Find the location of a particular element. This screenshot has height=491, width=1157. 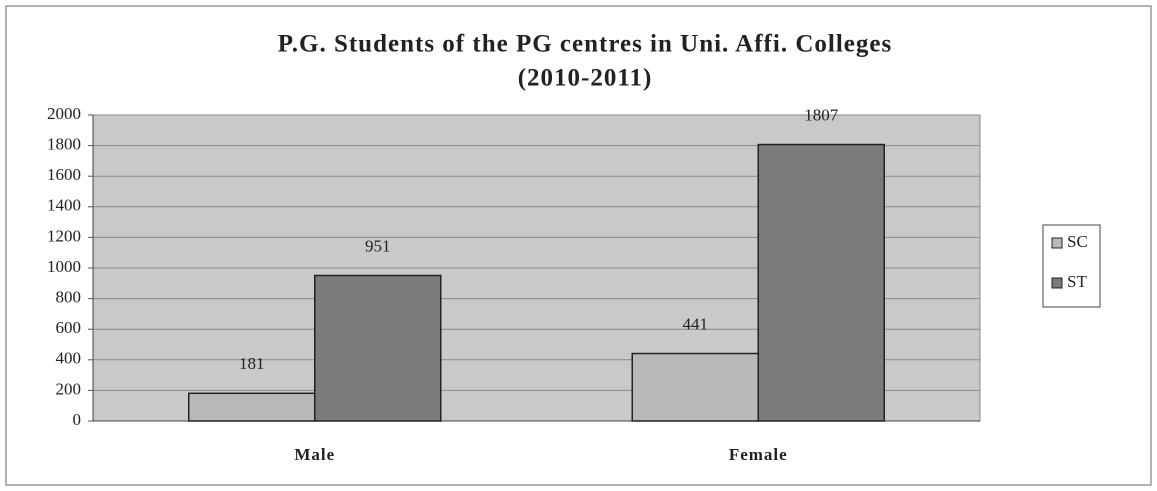

y-tick-label: 200 is located at coordinates (69, 388).